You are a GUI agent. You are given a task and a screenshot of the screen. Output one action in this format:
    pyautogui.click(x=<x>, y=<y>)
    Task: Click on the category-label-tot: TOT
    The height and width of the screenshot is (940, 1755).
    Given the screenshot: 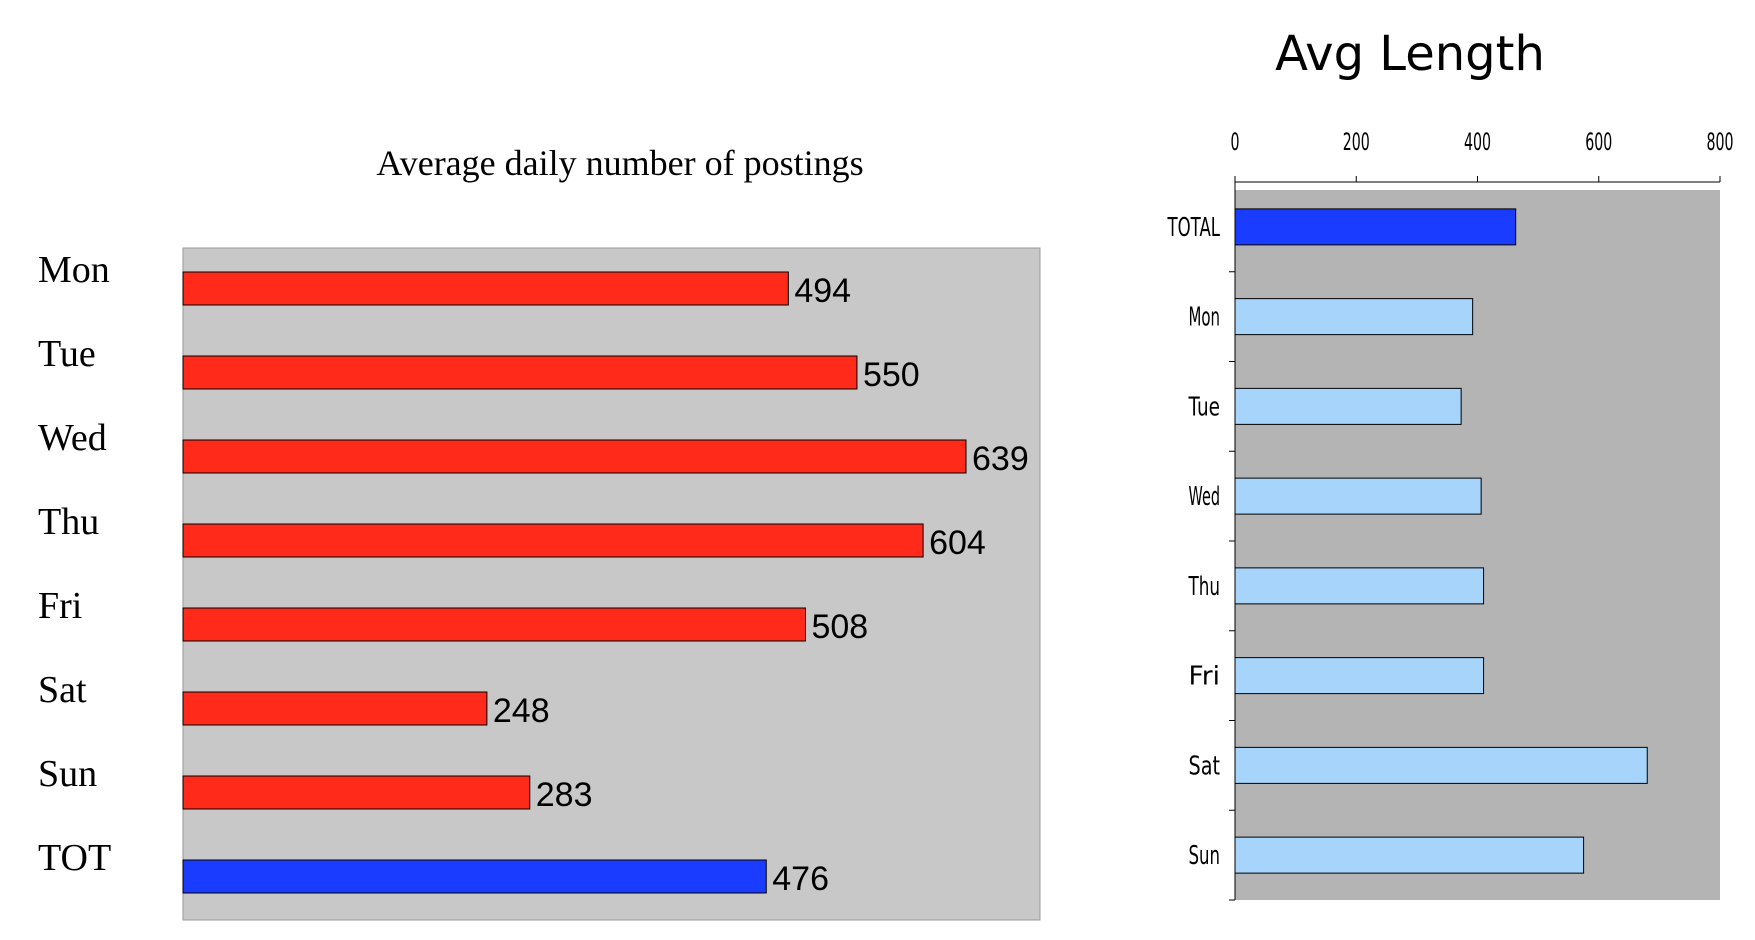 What is the action you would take?
    pyautogui.click(x=74, y=858)
    